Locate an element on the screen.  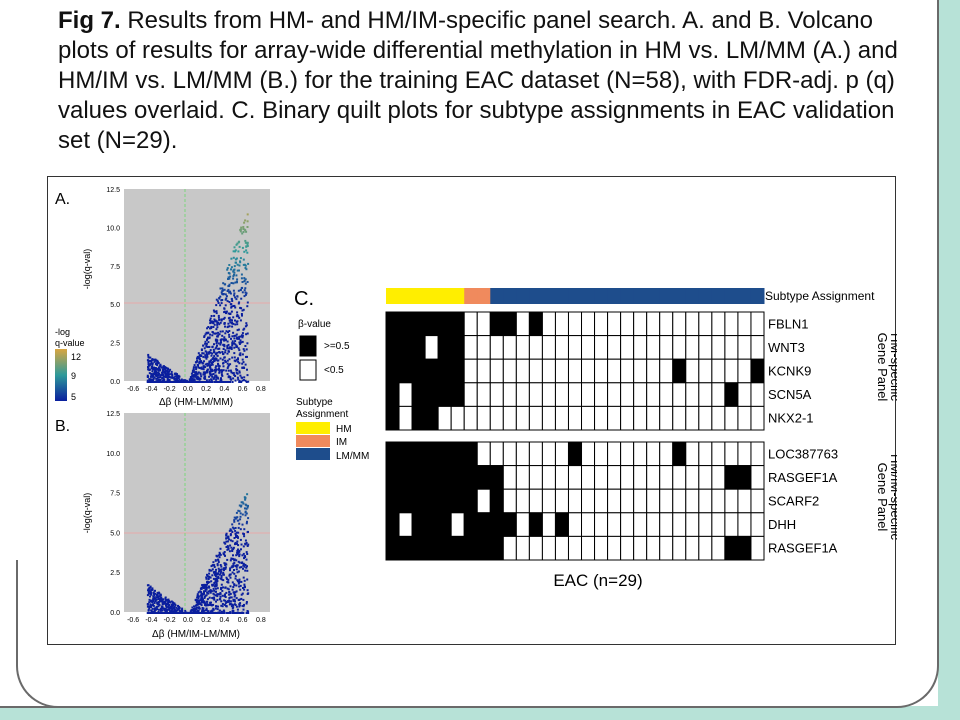
gene-label: WNT3 is located at coordinates (786, 347).